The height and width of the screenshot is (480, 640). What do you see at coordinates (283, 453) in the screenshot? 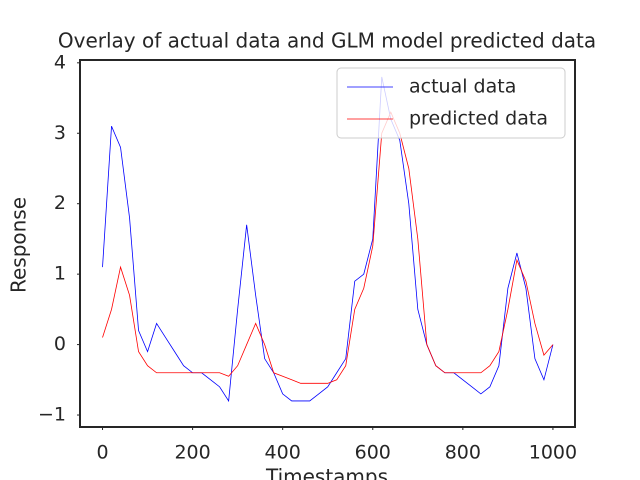
I see `x-tick-label: 400` at bounding box center [283, 453].